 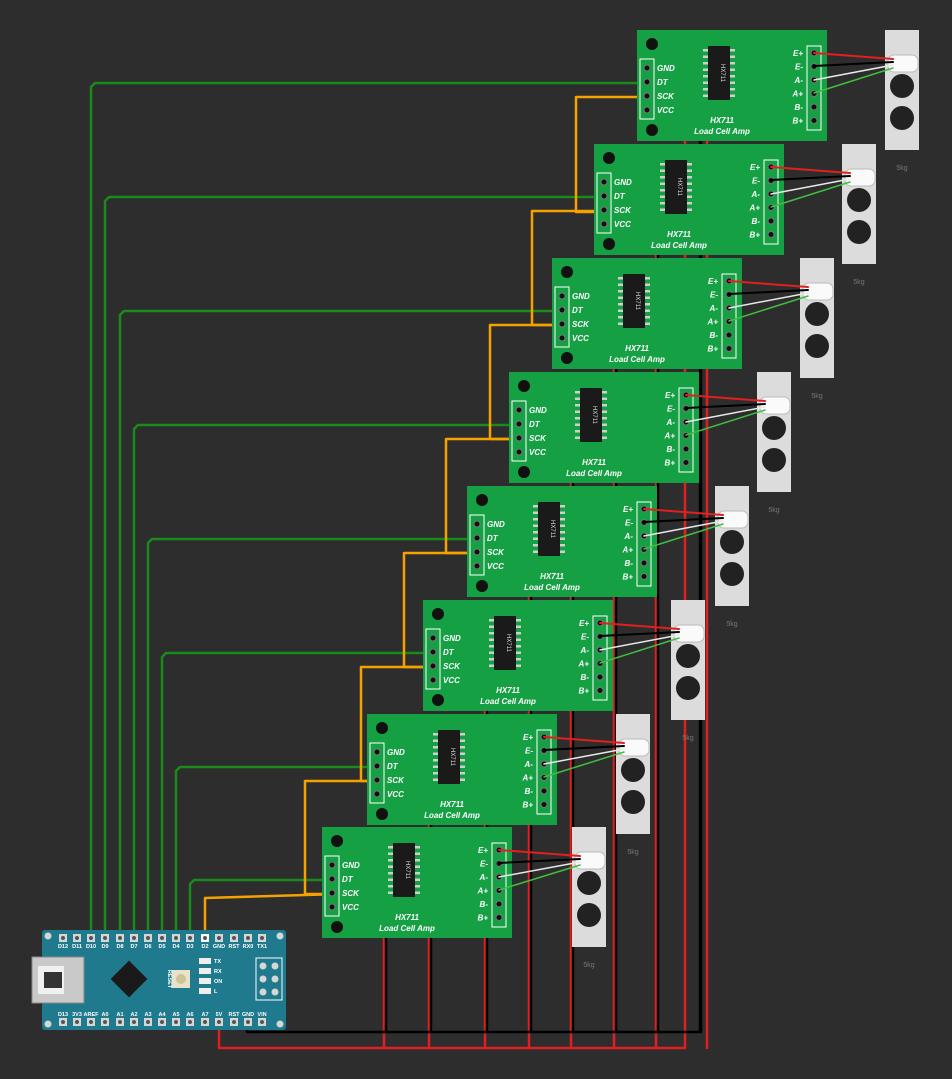 What do you see at coordinates (688, 671) in the screenshot?
I see `load-cell-6: 5kg` at bounding box center [688, 671].